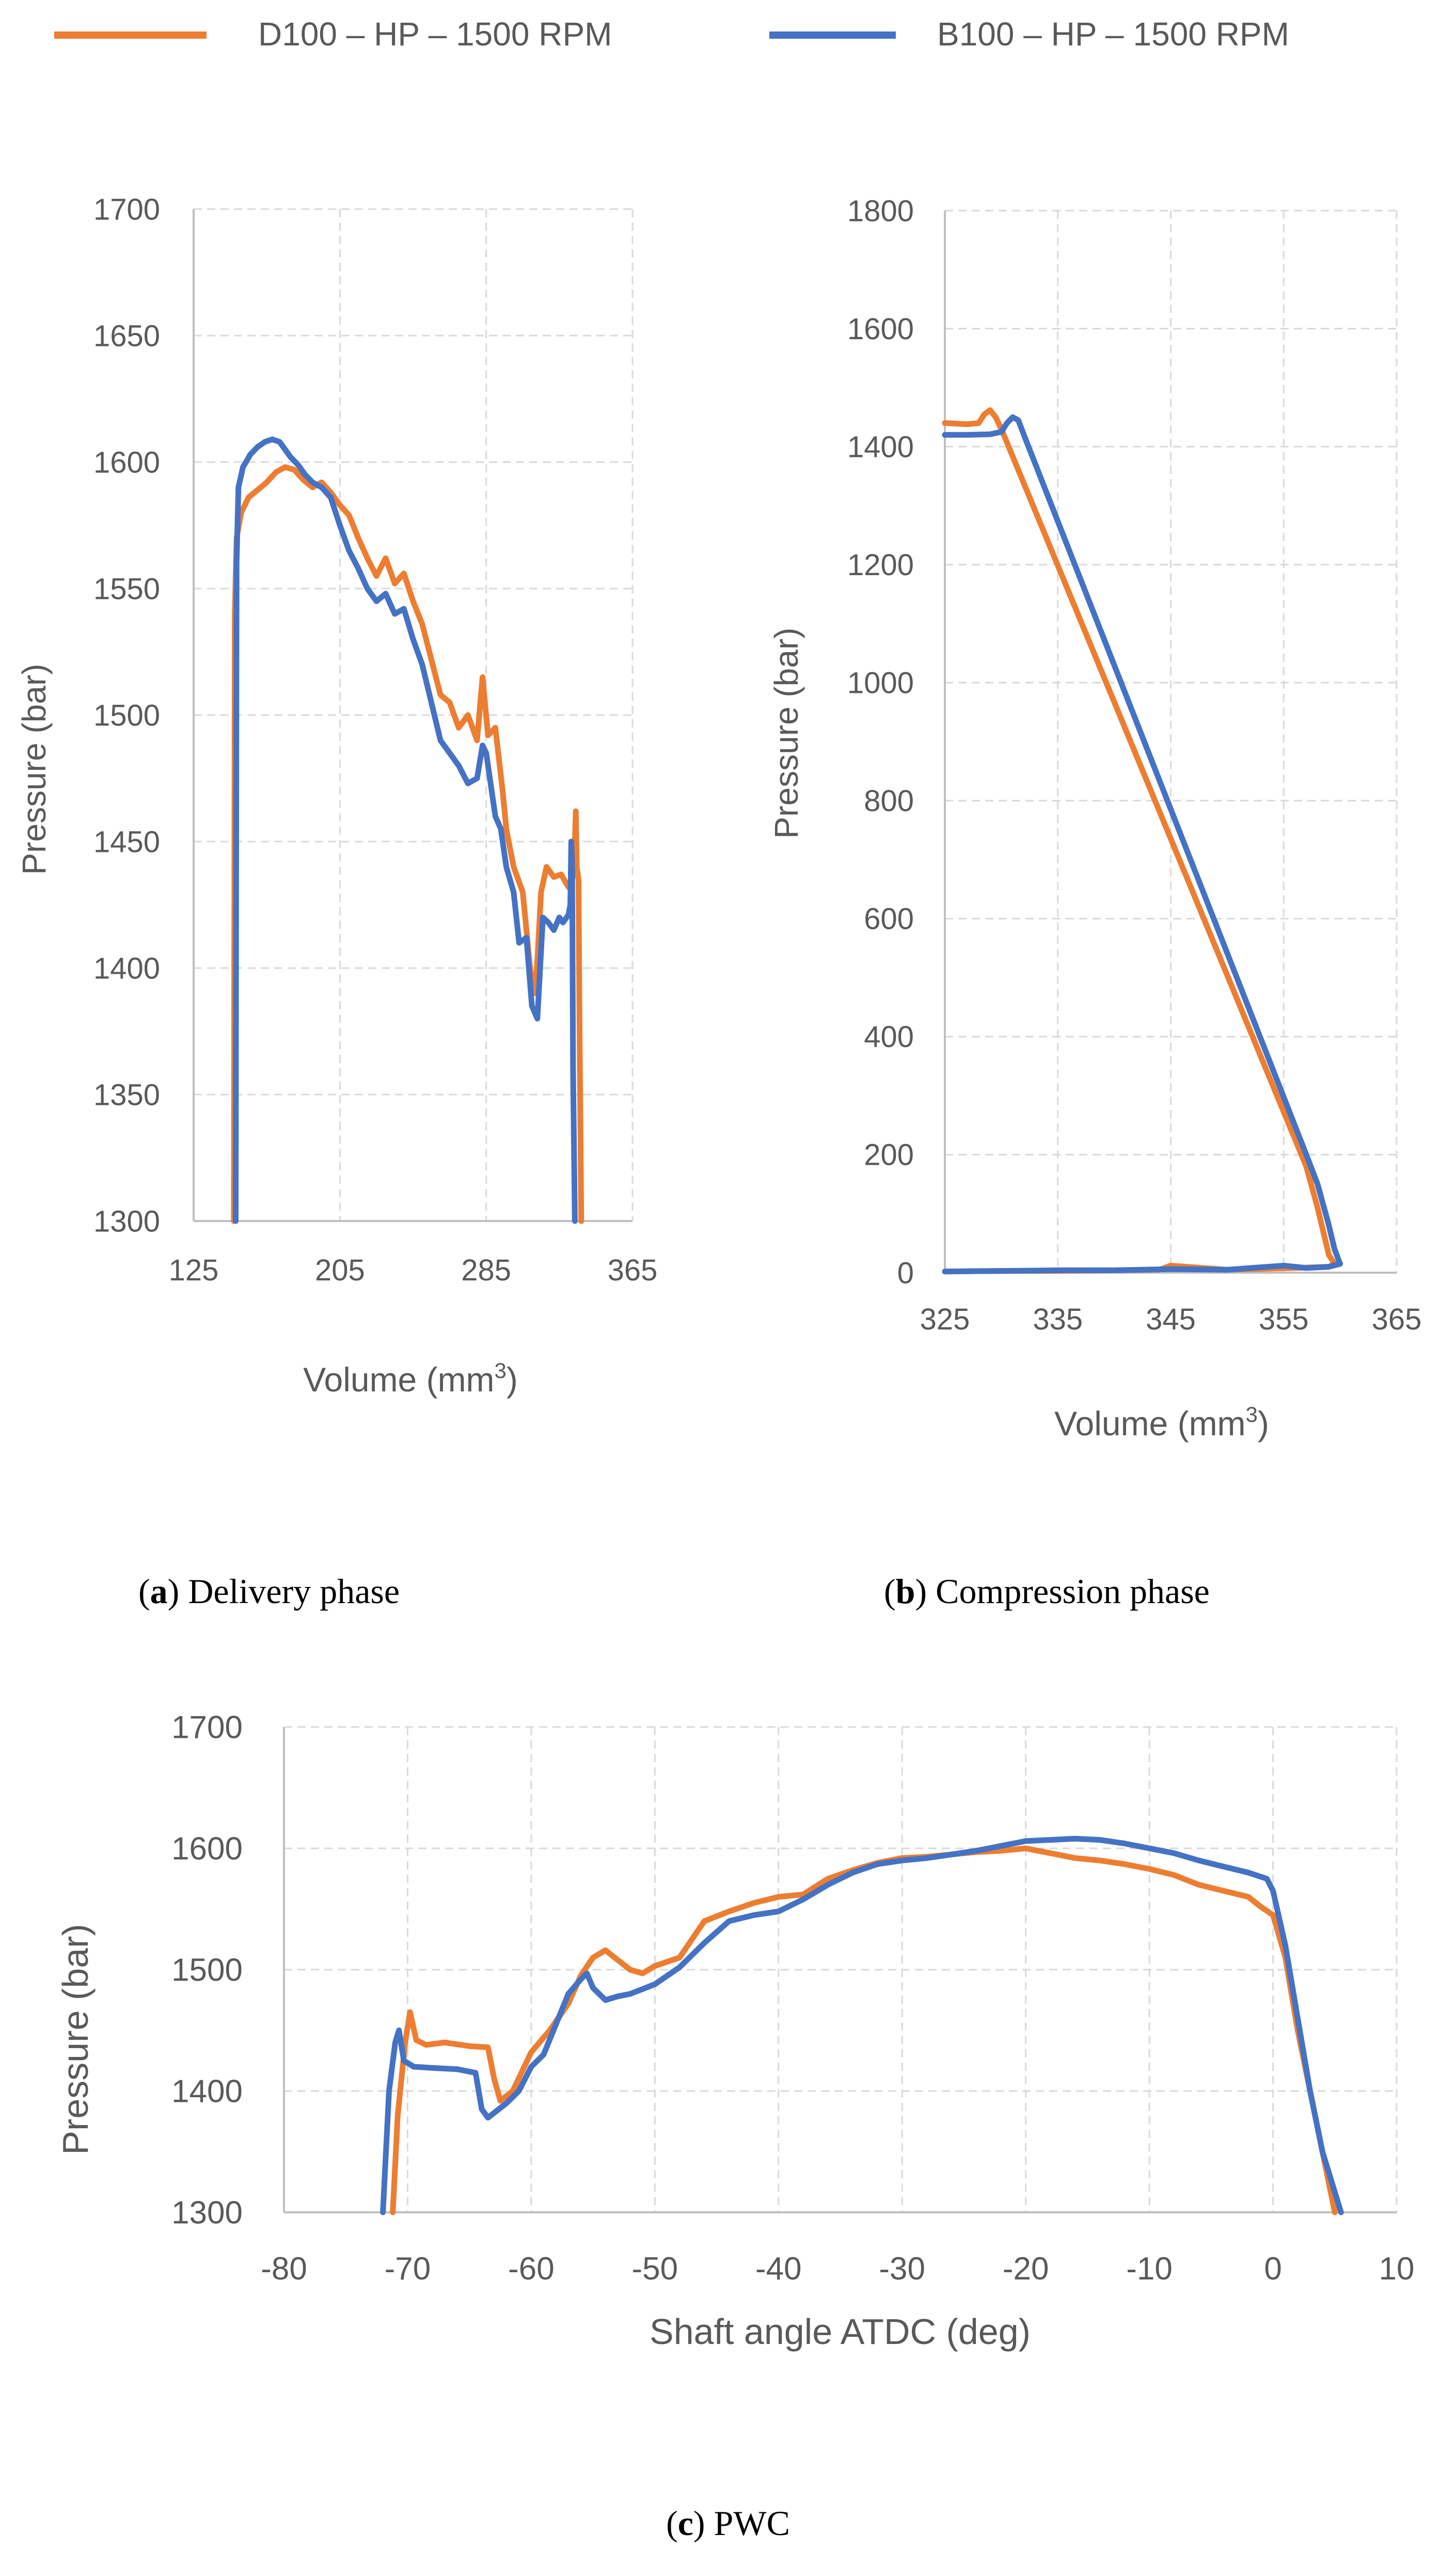 This screenshot has height=2566, width=1456. I want to click on chart-c-grid, so click(840, 1969).